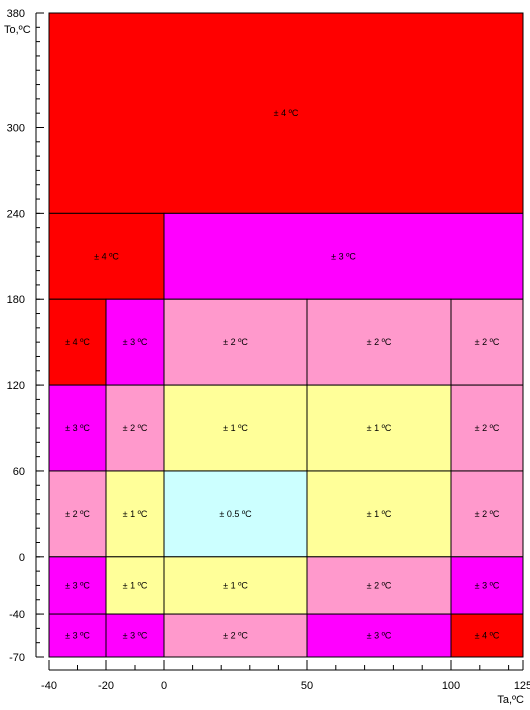 The image size is (530, 710). Describe the element at coordinates (17, 658) in the screenshot. I see `y-tick-label: -70` at that location.